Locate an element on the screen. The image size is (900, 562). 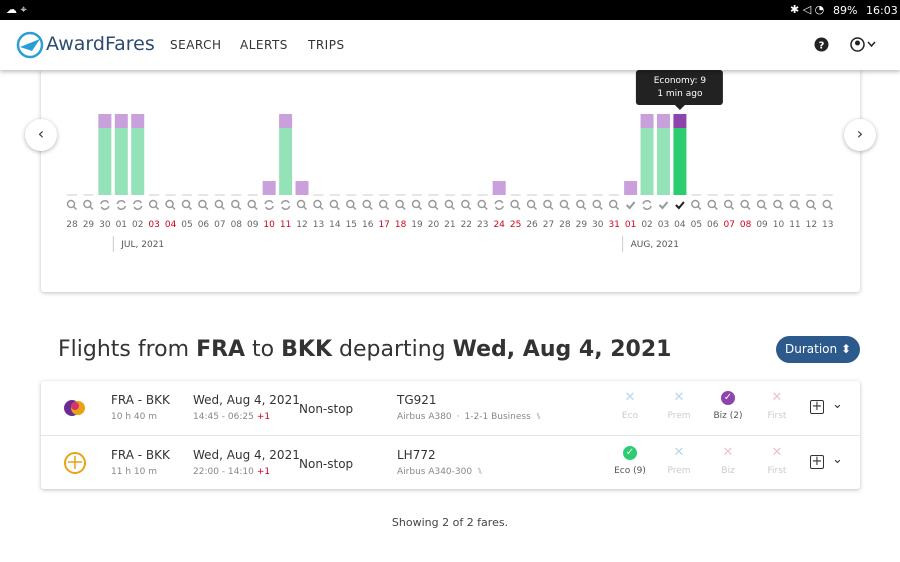
day-offset: +1 is located at coordinates (263, 417).